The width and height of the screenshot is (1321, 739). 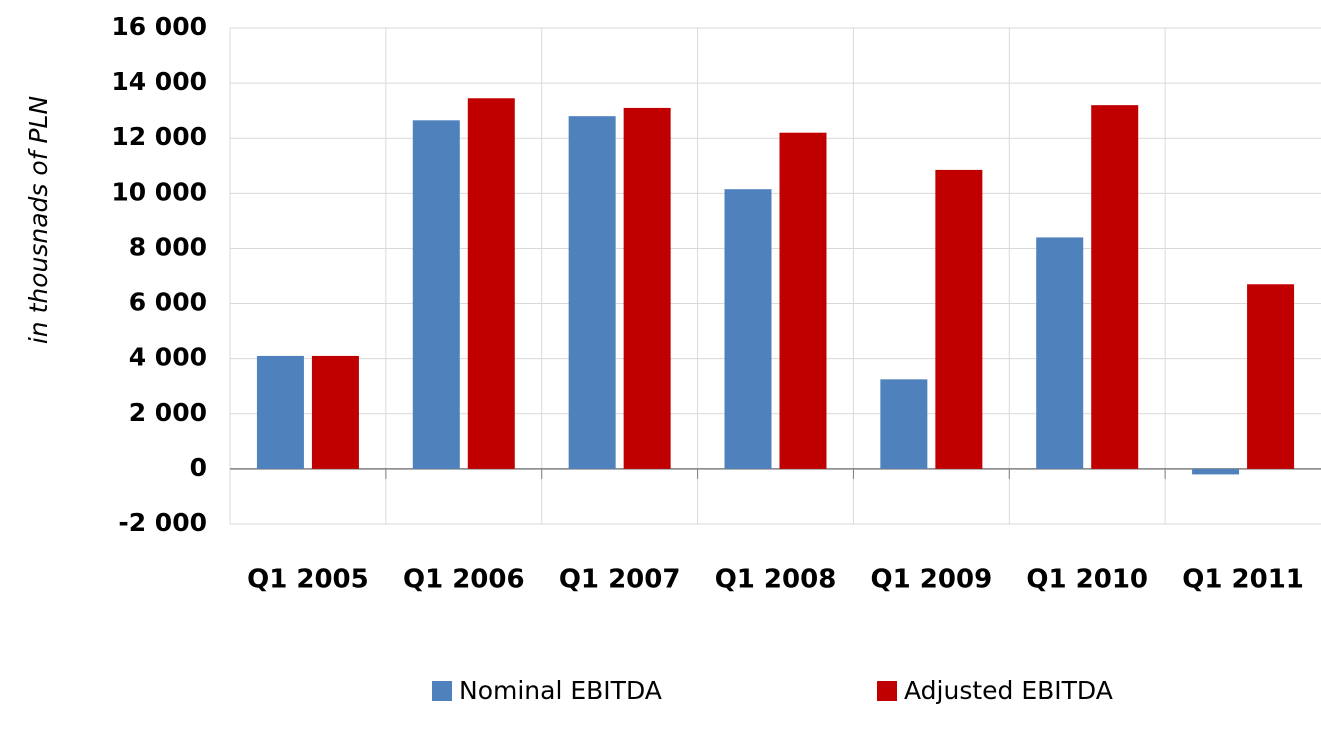 I want to click on x-tick-label: Q1 2005, so click(x=308, y=580).